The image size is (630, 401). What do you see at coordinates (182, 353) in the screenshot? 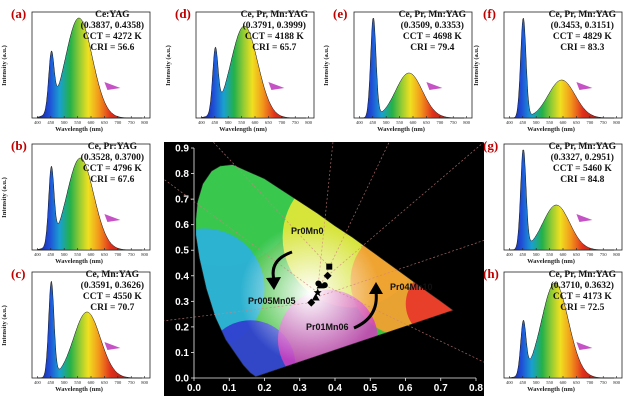
I see `y-tick-label: 0.1` at bounding box center [182, 353].